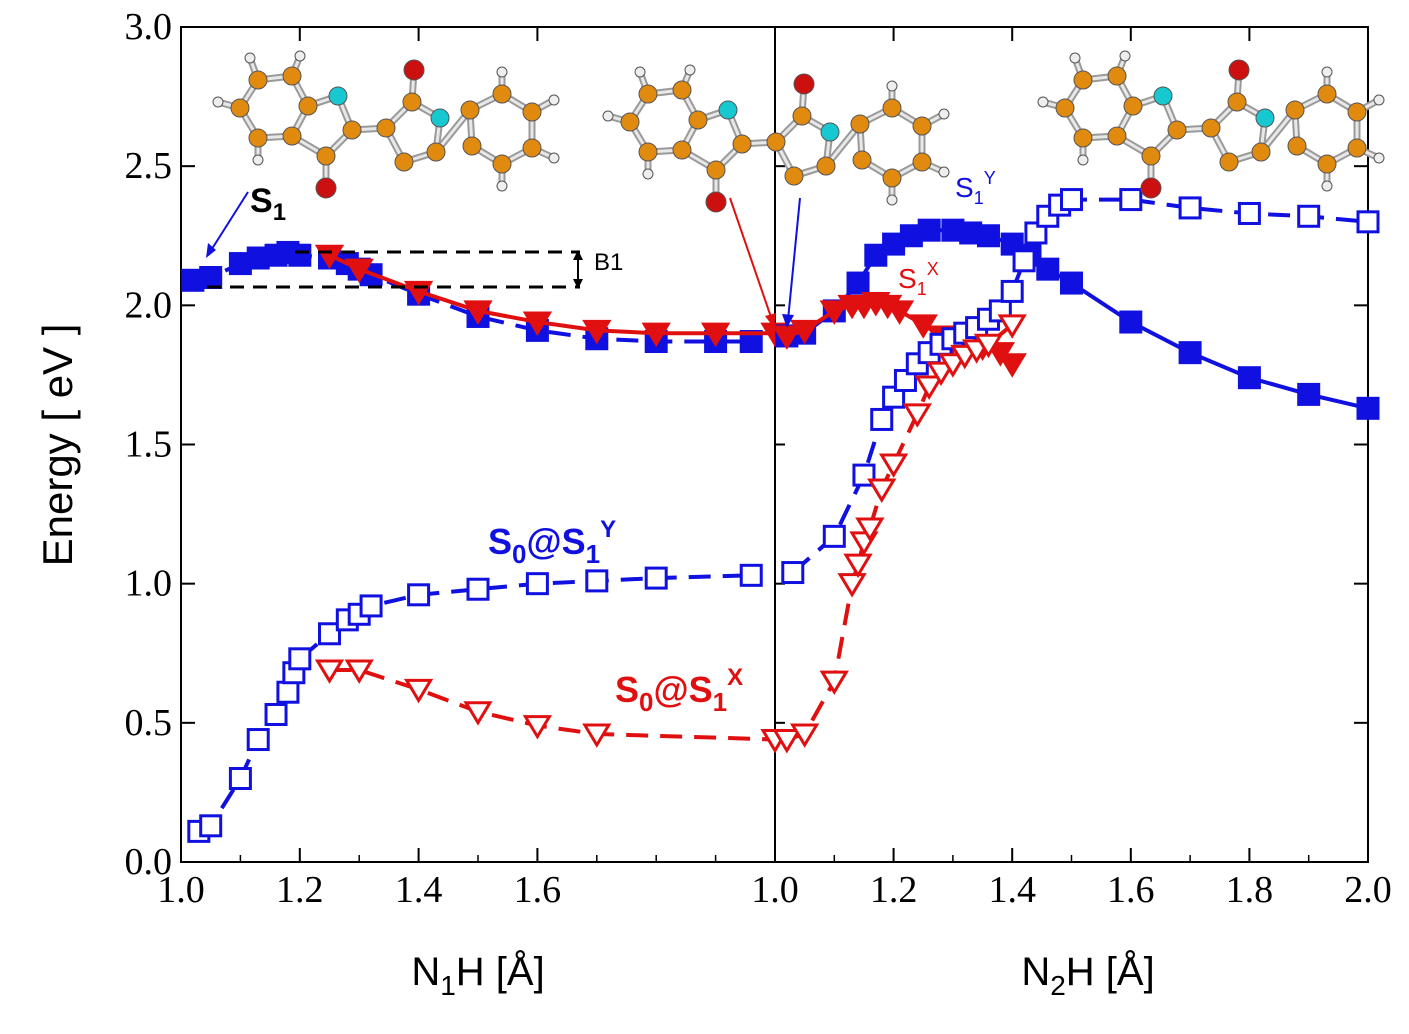  What do you see at coordinates (578, 255) in the screenshot?
I see `b1-arrow-top` at bounding box center [578, 255].